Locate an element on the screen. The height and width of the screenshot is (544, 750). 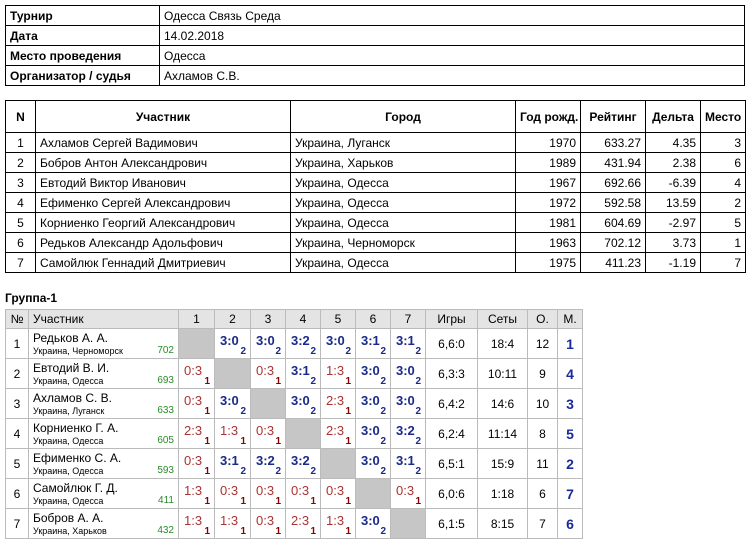
header-cell: О. is located at coordinates (542, 319).